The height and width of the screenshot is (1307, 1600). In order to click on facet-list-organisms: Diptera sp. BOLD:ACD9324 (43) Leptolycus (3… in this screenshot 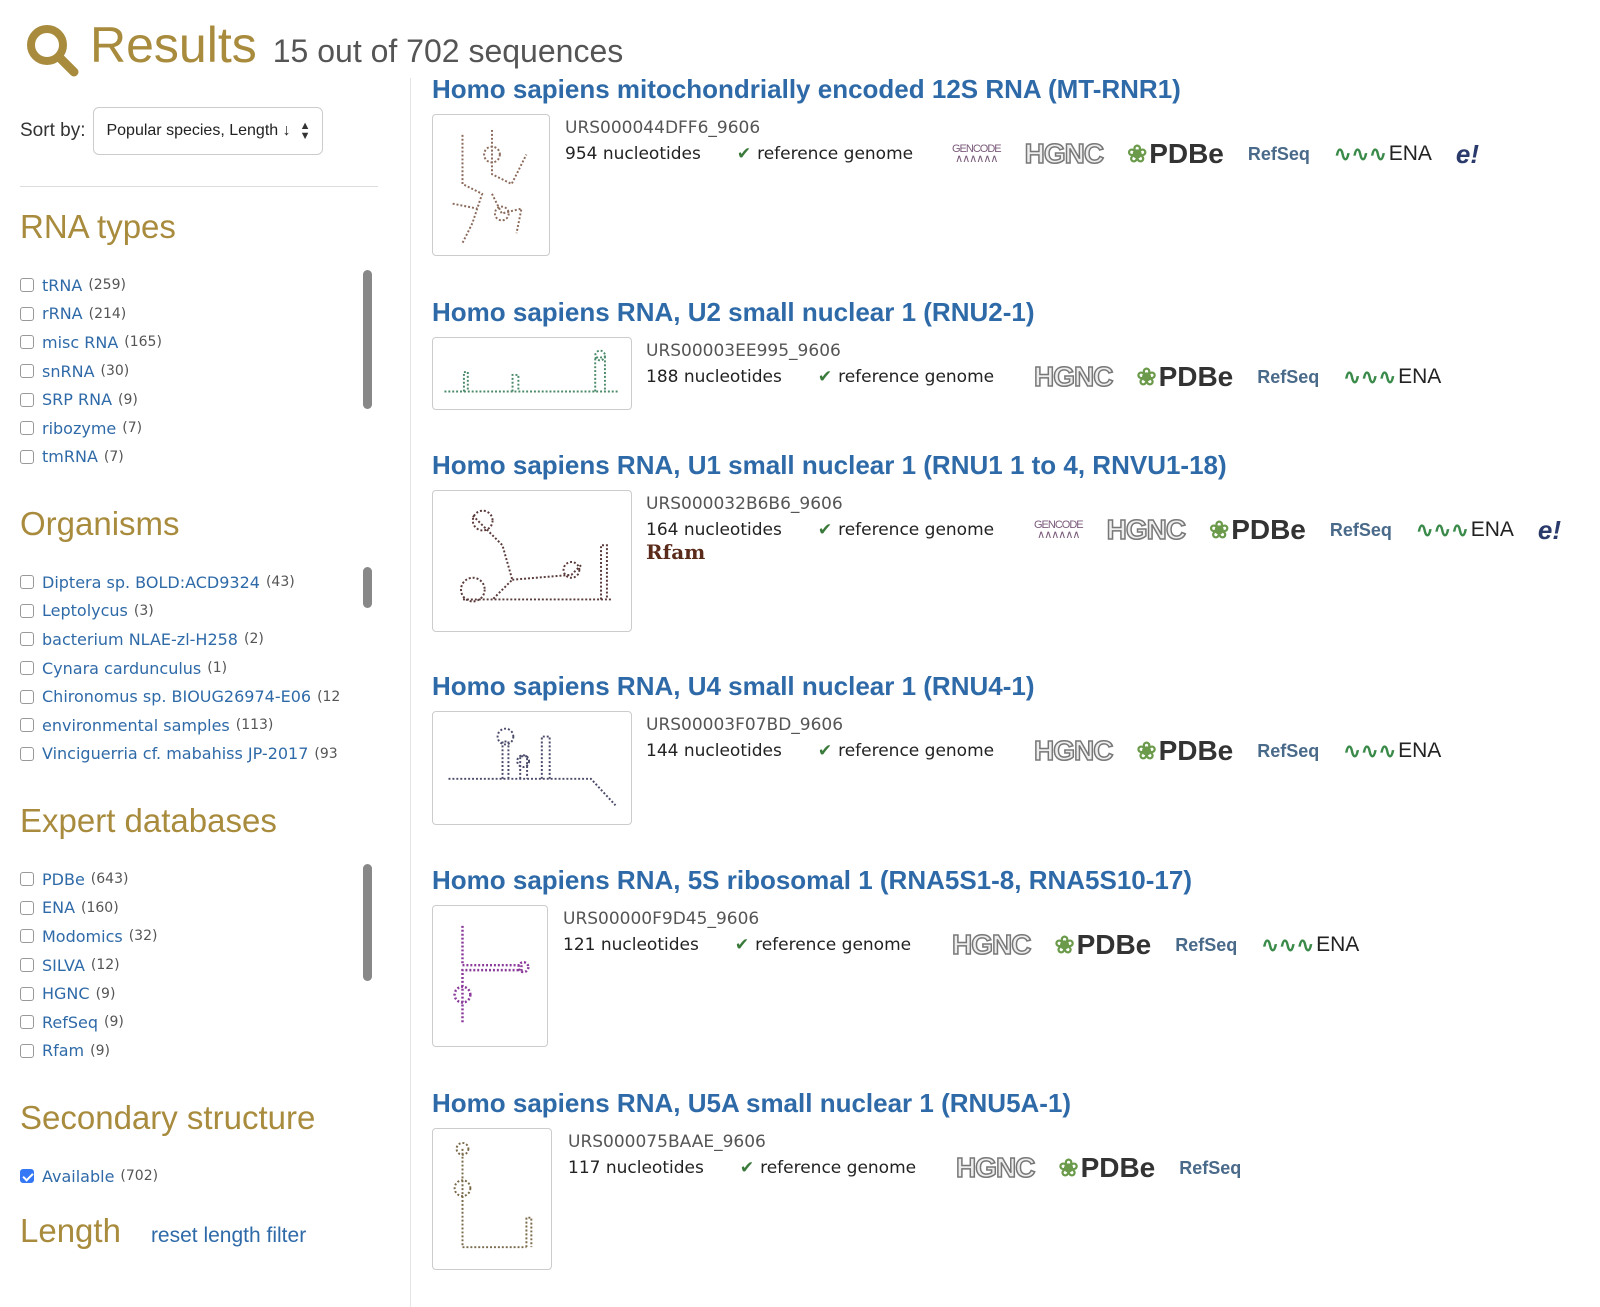, I will do `click(190, 674)`.